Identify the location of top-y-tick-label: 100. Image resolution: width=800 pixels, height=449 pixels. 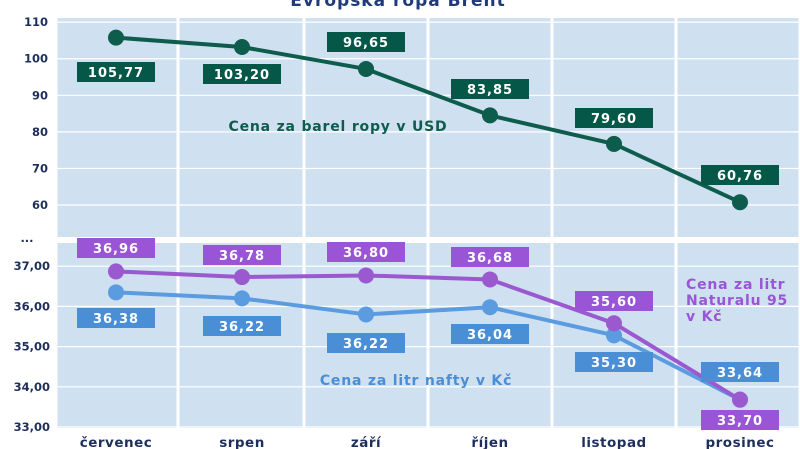
(36, 59).